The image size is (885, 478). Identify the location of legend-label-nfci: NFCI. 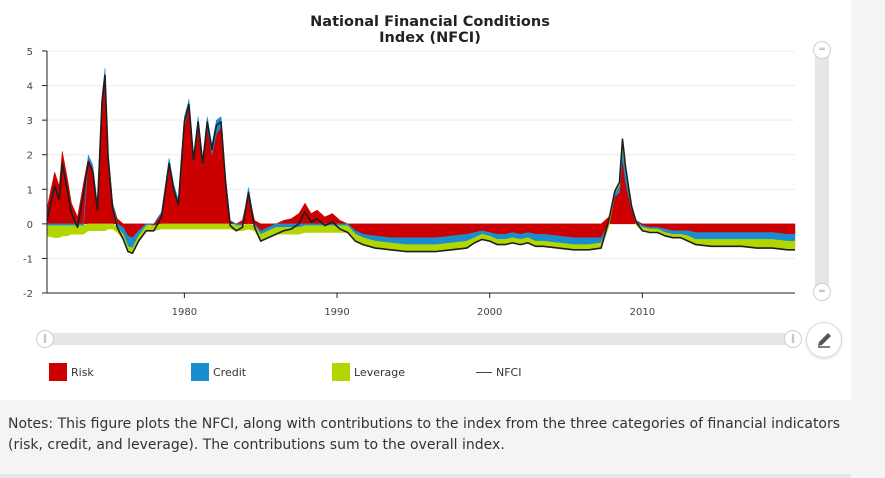
(509, 372).